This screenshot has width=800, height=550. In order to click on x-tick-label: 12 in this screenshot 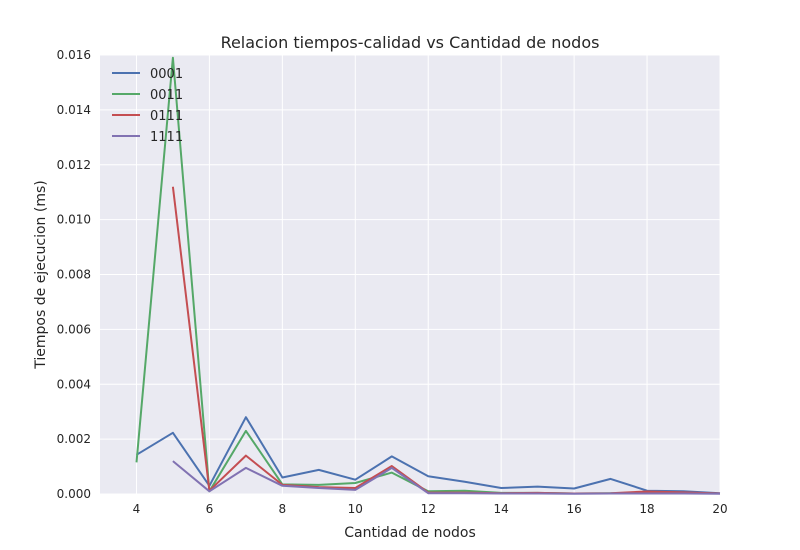, I will do `click(428, 509)`.